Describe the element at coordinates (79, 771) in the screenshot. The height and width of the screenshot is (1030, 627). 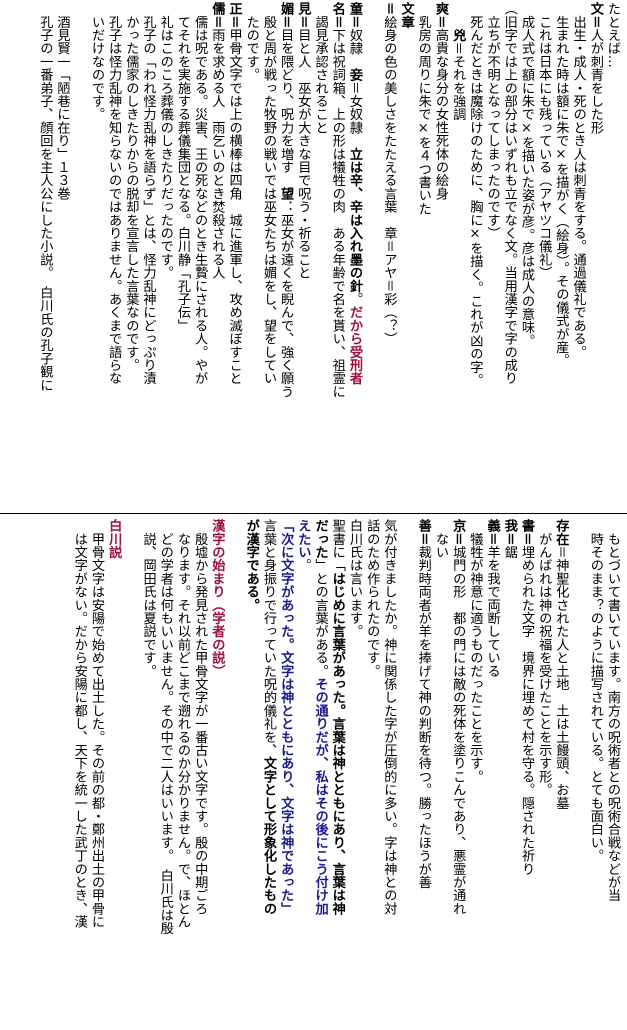
I see `text-line: は文字がない。だから安陽に都し、天下を統一した武丁のとき、漢` at that location.